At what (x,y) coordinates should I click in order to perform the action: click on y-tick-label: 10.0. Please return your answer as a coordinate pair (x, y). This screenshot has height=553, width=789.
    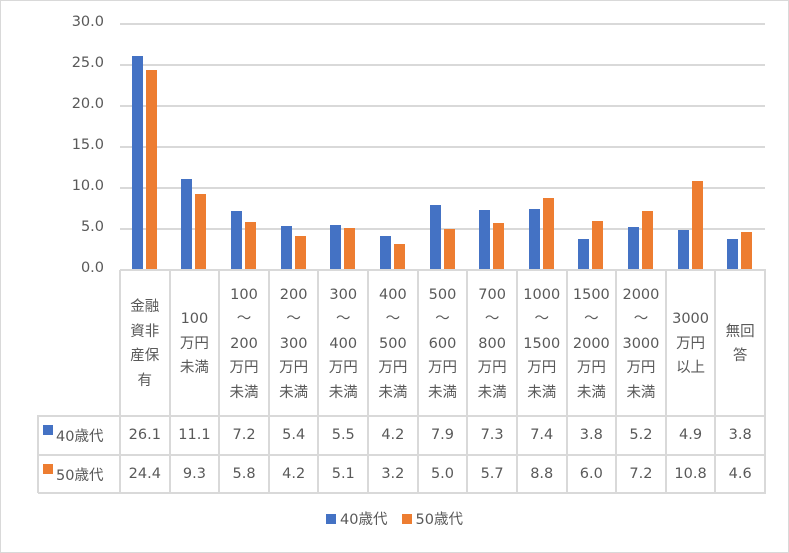
    Looking at the image, I should click on (87, 186).